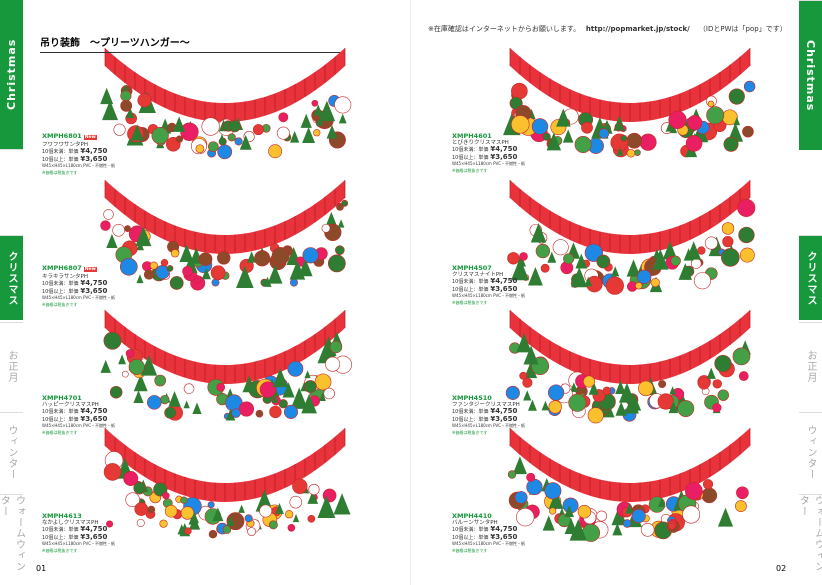 The image size is (822, 585). I want to click on product-code: XMPH4510, so click(472, 398).